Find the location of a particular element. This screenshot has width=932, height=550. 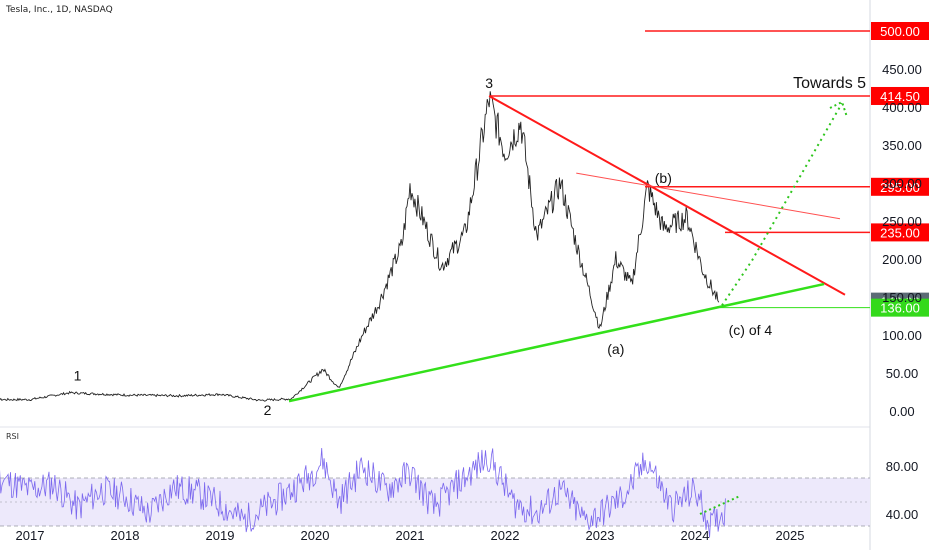

y-tick-label: 0.00 is located at coordinates (901, 411).